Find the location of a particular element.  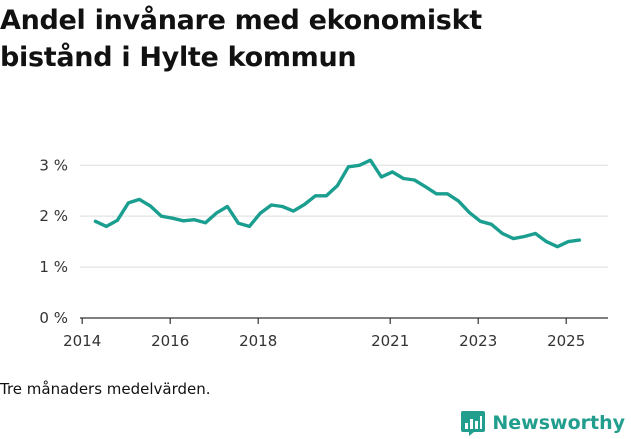

y-tick-label: 1 % is located at coordinates (53, 267).